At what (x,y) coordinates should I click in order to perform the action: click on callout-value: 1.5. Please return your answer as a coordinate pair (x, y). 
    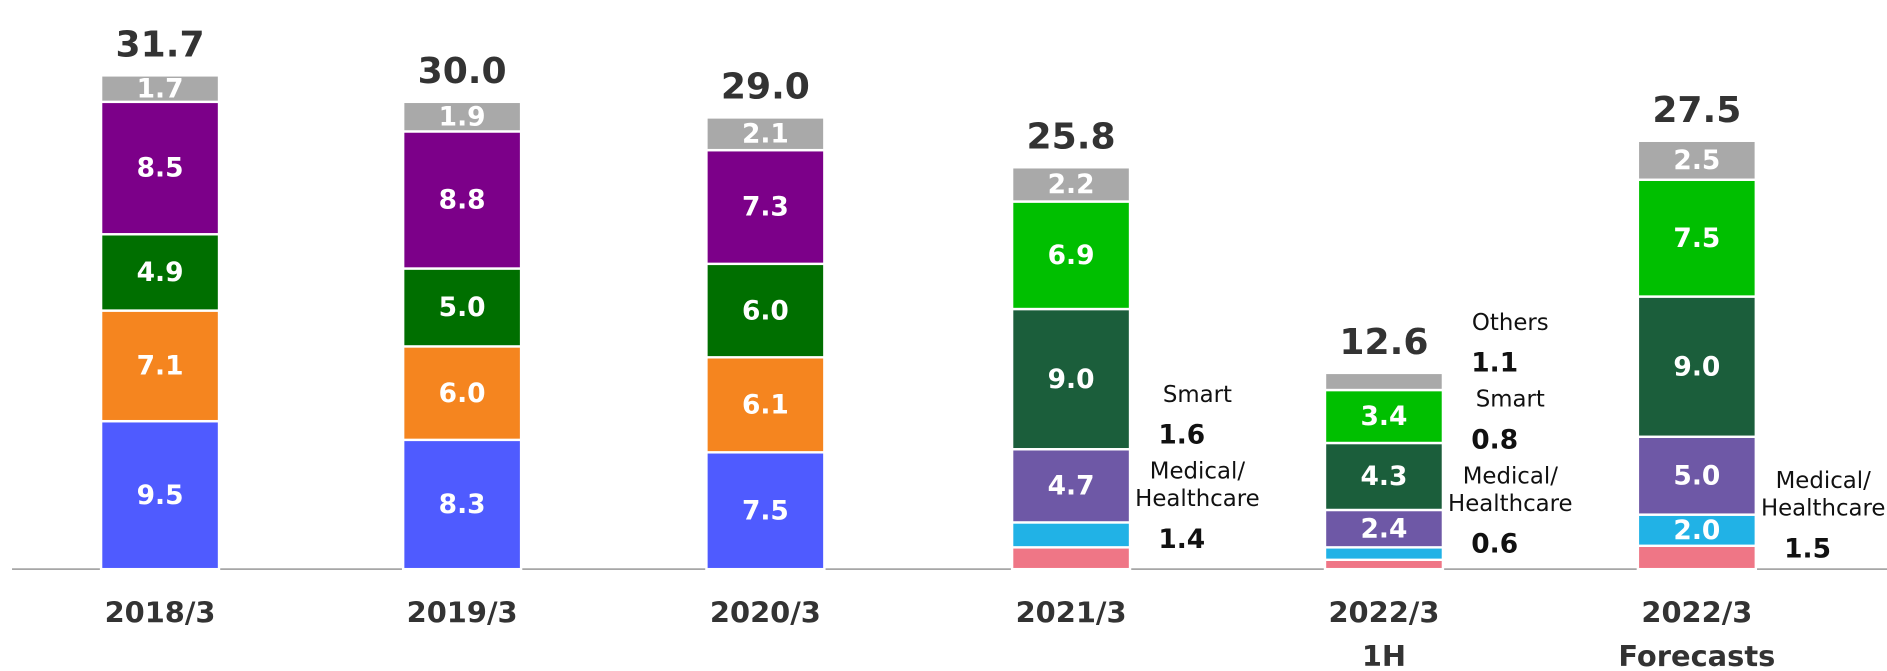
    Looking at the image, I should click on (1807, 549).